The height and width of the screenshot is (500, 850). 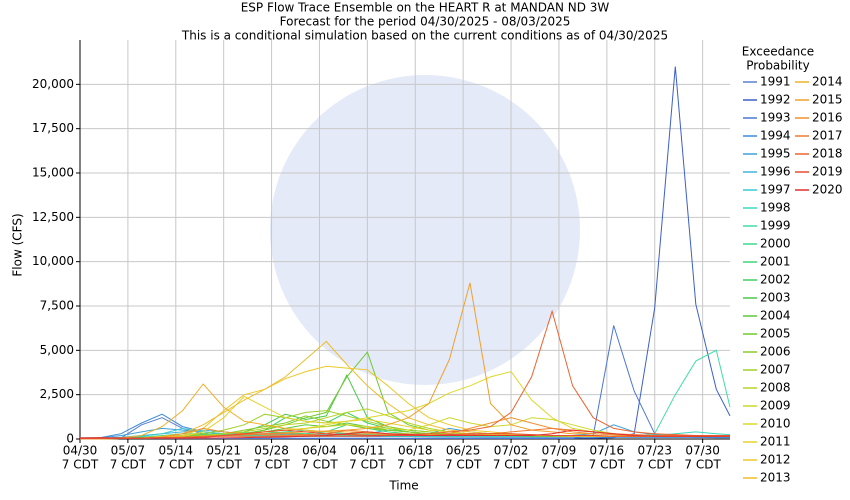 What do you see at coordinates (80, 451) in the screenshot?
I see `x-tick-label: 04/30` at bounding box center [80, 451].